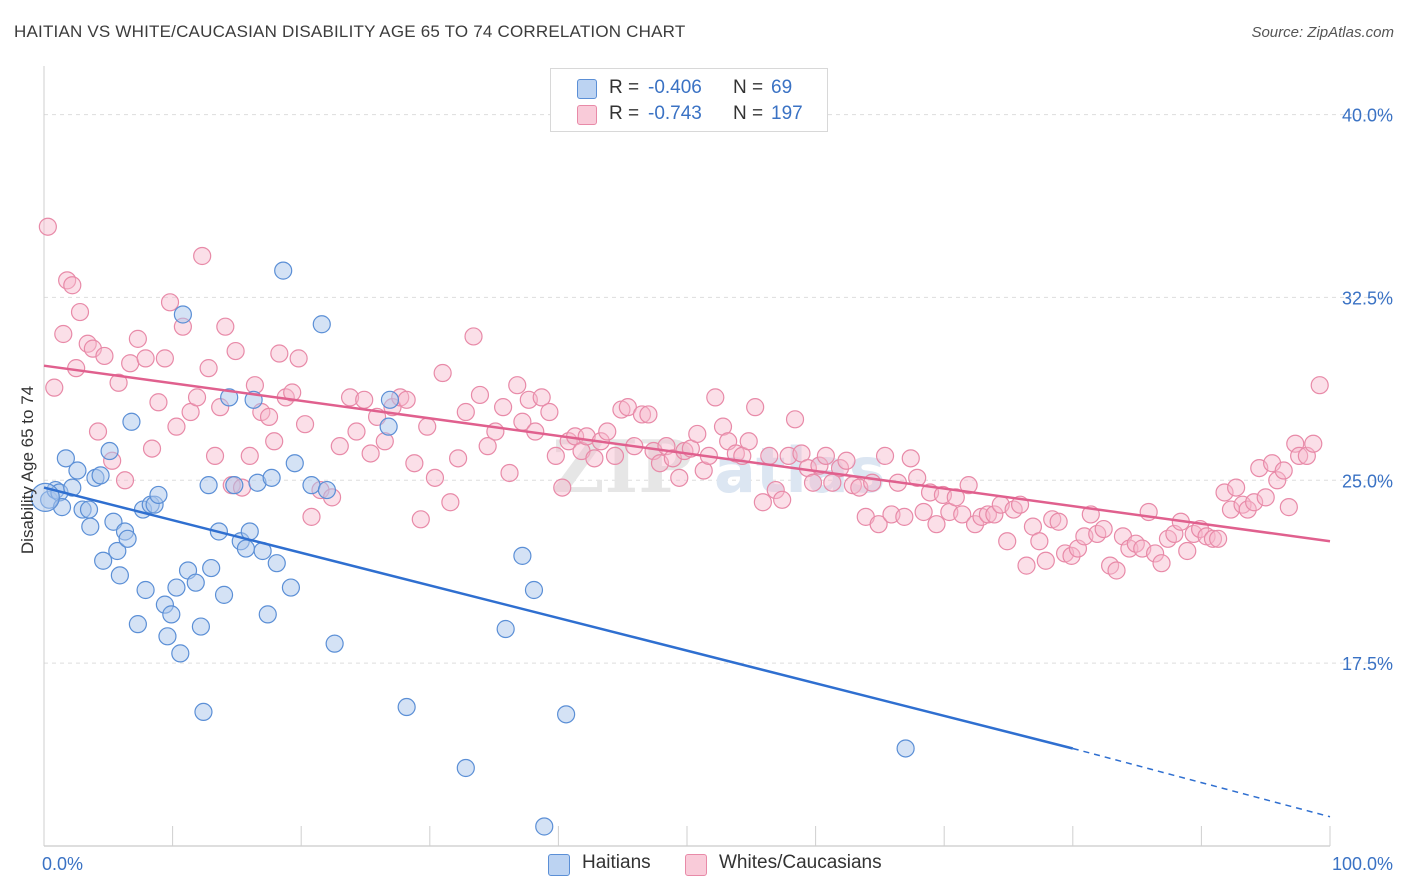 This screenshot has width=1406, height=892. I want to click on series-legend: Haitians Whites/Caucasians, so click(703, 865).